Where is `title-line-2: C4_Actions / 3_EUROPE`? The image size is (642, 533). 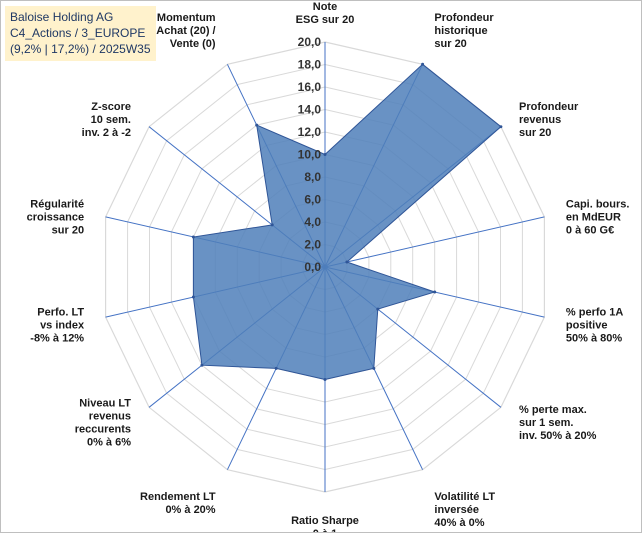
title-line-2: C4_Actions / 3_EUROPE is located at coordinates (78, 33).